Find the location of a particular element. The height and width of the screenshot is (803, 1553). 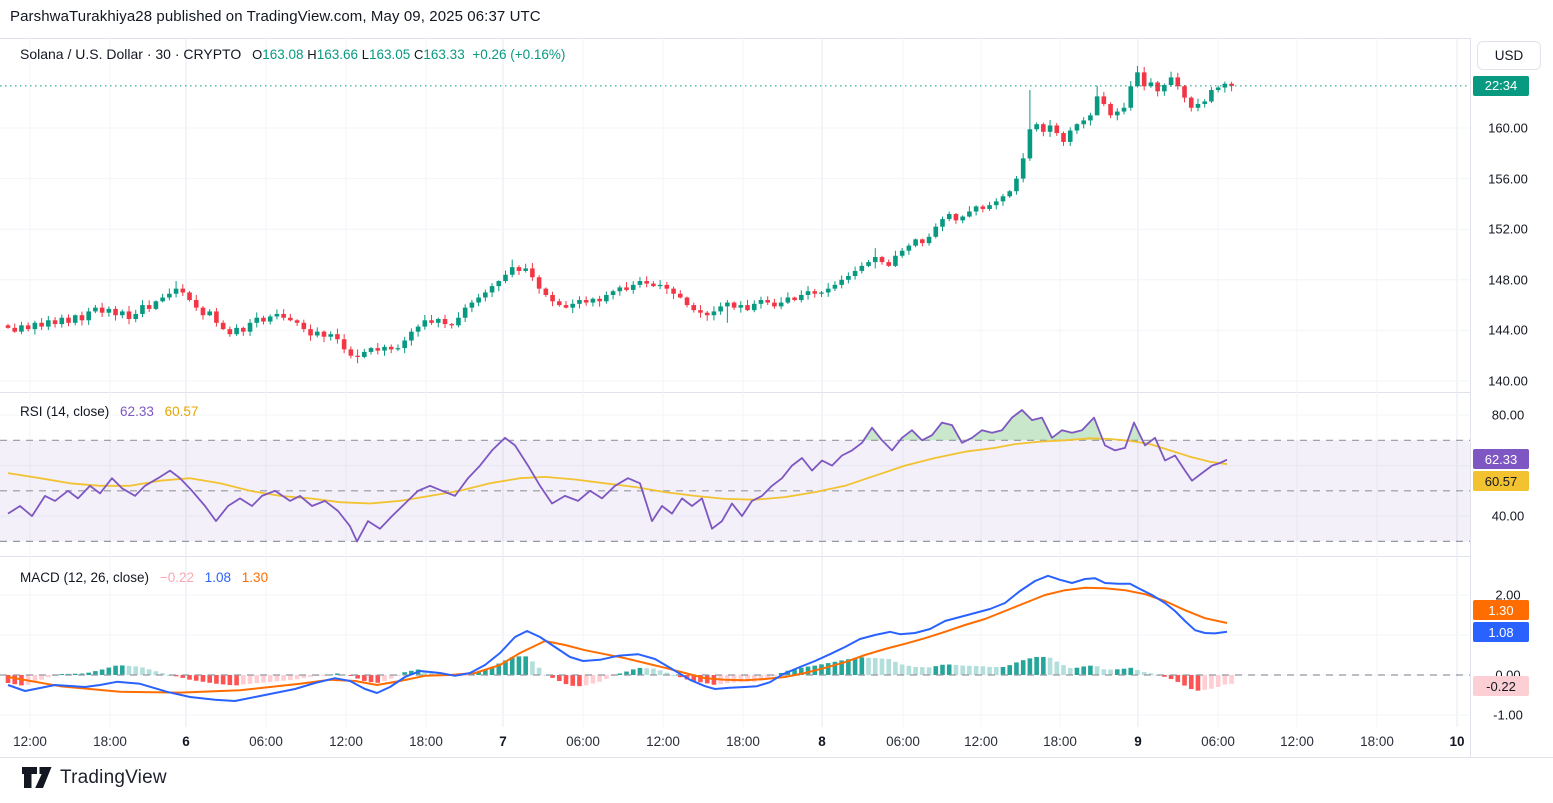

countdown-badge: 22:34 is located at coordinates (1501, 85).